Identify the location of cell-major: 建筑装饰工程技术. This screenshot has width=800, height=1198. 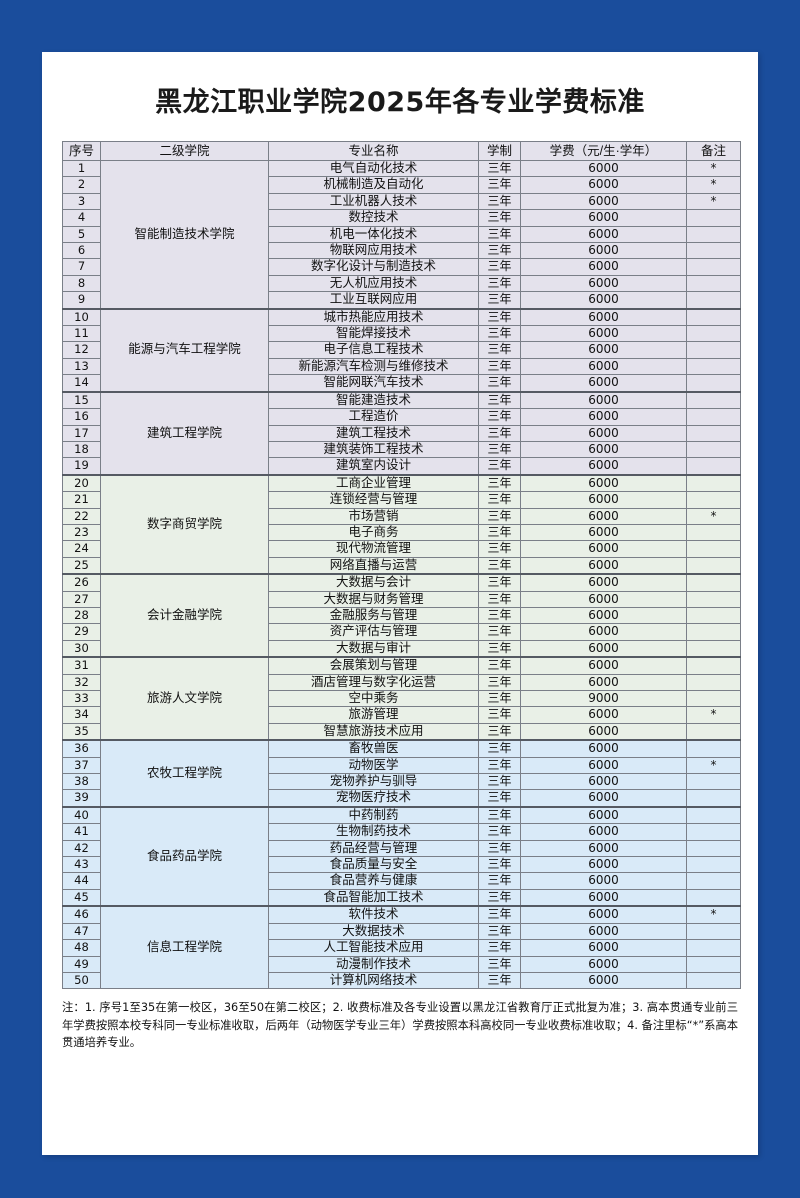
(373, 449).